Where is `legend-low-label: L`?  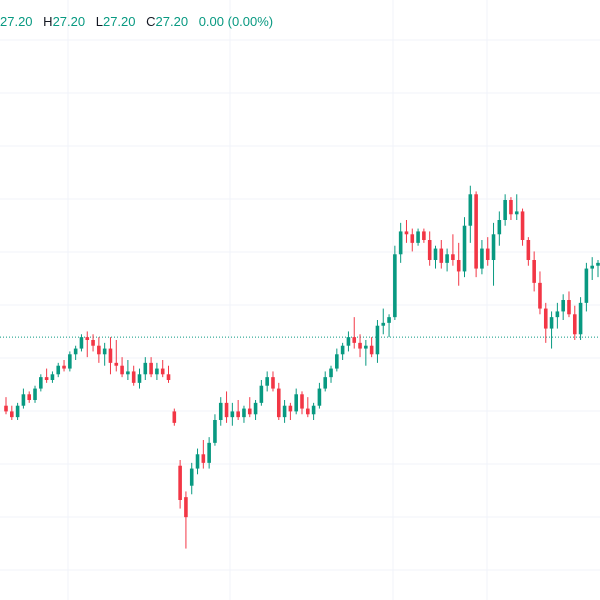
legend-low-label: L is located at coordinates (99, 21).